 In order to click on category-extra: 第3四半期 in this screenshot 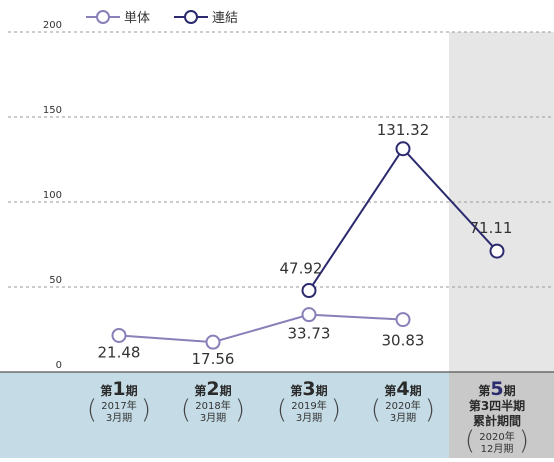, I will do `click(497, 405)`.